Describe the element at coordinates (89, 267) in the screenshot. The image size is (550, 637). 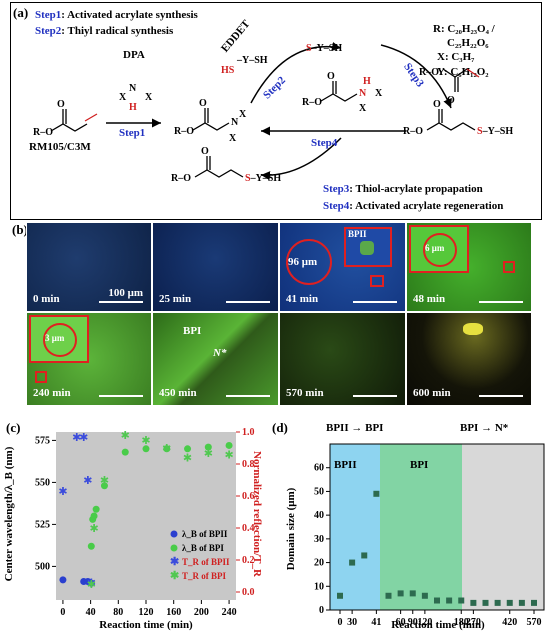
I see `micrograph-0min: 0 min 100 μm` at that location.